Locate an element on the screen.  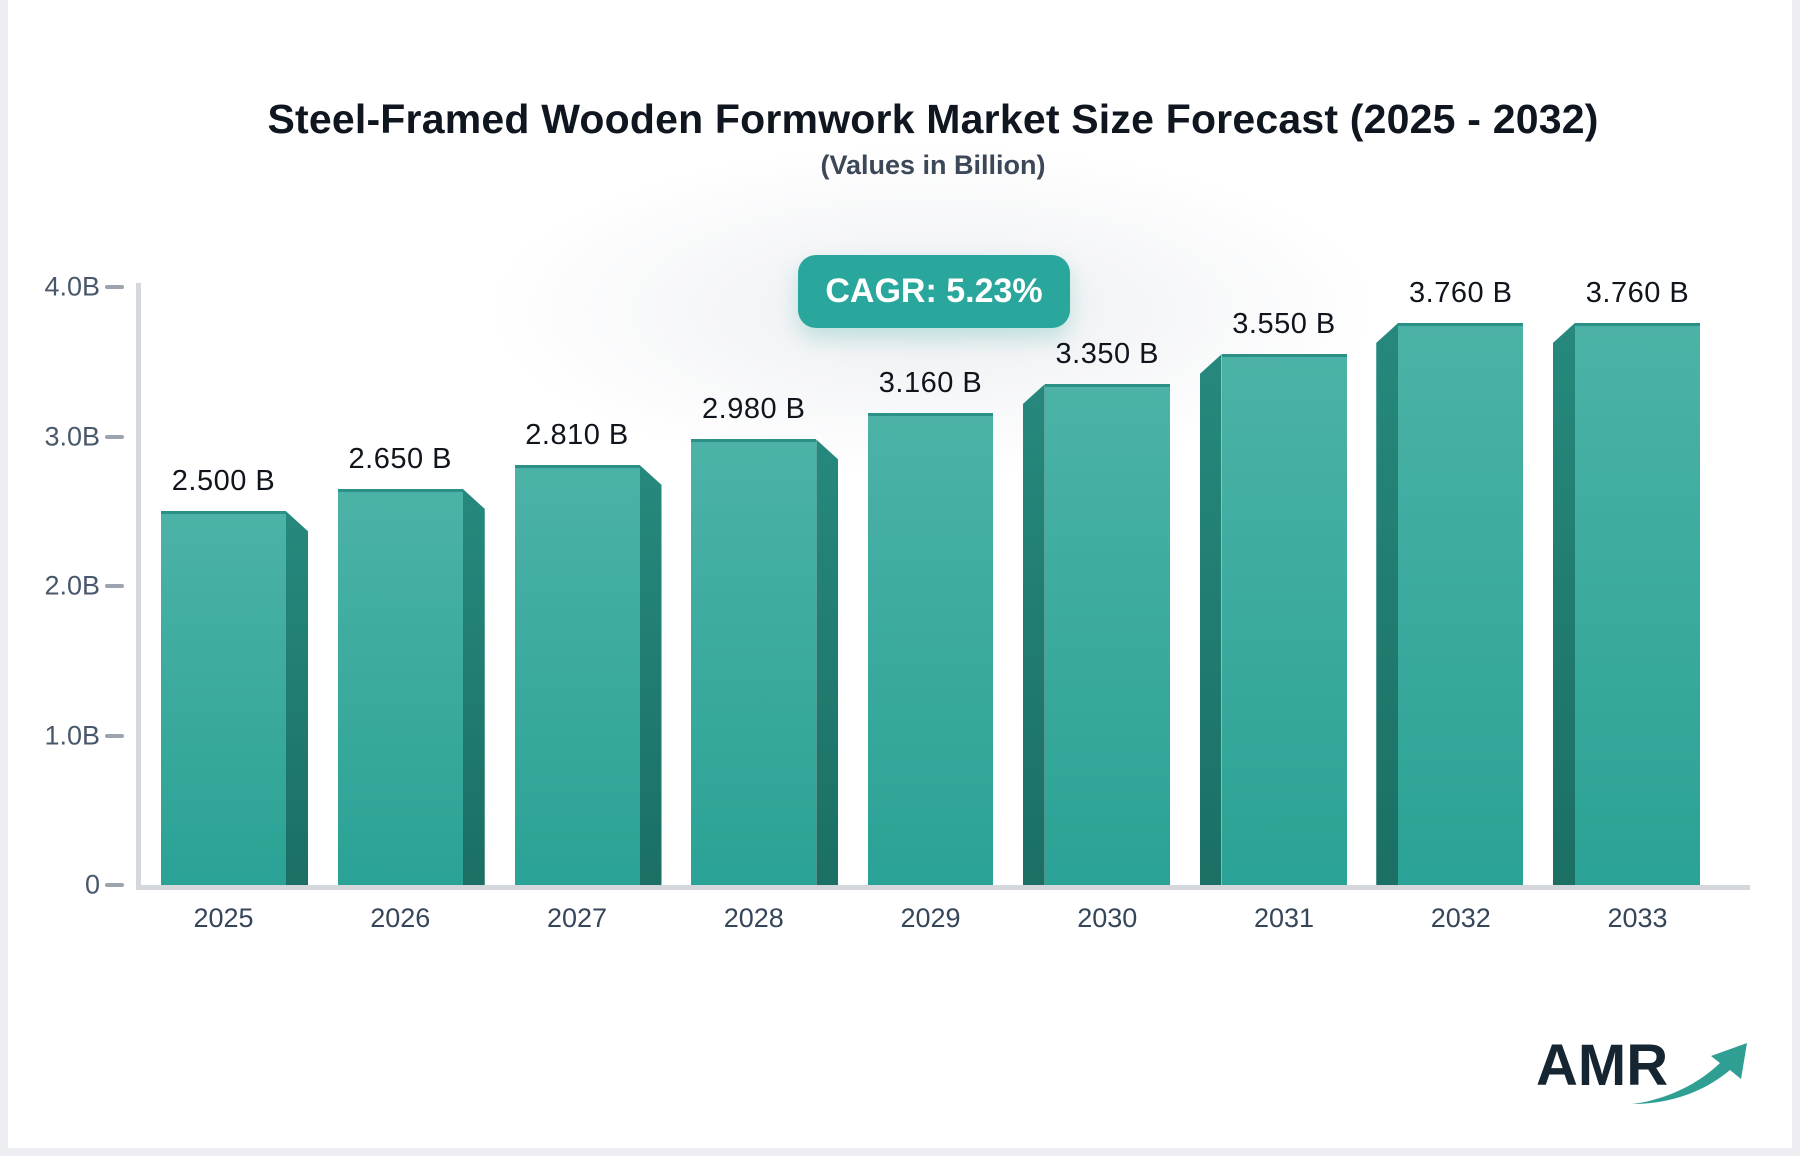
bar-2031 is located at coordinates (1284, 619).